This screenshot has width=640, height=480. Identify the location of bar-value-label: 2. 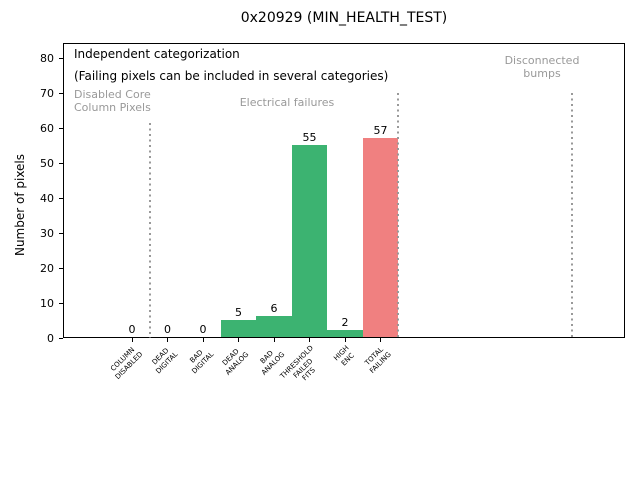
(345, 322).